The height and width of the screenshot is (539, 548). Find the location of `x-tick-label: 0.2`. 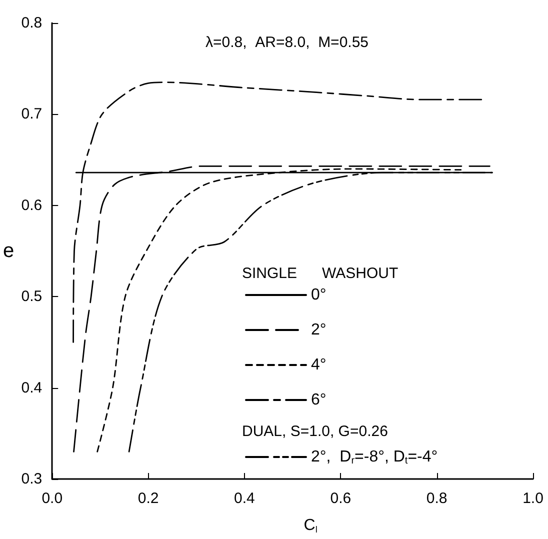

x-tick-label: 0.2 is located at coordinates (148, 498).